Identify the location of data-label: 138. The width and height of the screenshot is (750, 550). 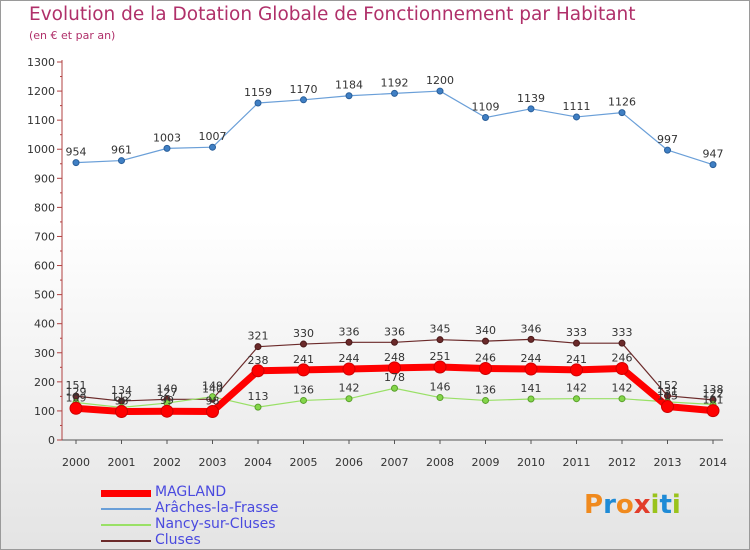
(713, 389).